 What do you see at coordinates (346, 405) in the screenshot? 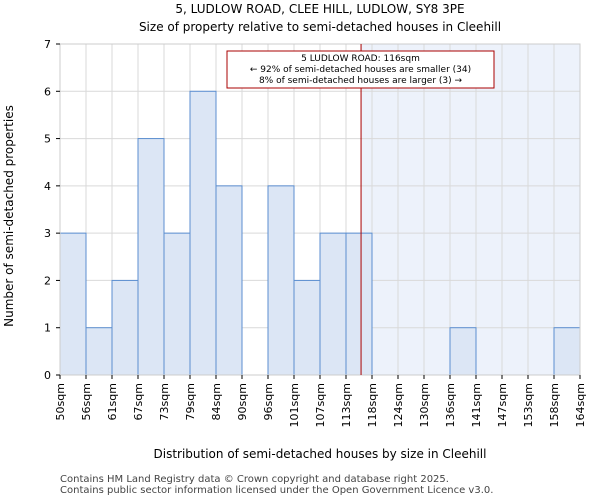
I see `x-tick-label: 113sqm` at bounding box center [346, 405].